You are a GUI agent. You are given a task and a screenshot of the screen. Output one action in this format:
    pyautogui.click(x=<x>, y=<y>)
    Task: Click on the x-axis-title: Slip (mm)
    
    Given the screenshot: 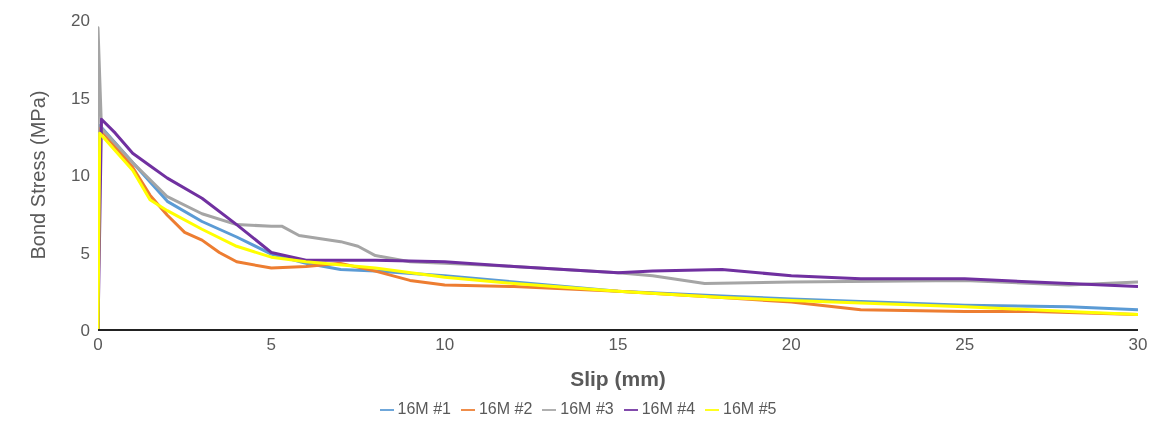 What is the action you would take?
    pyautogui.click(x=618, y=378)
    